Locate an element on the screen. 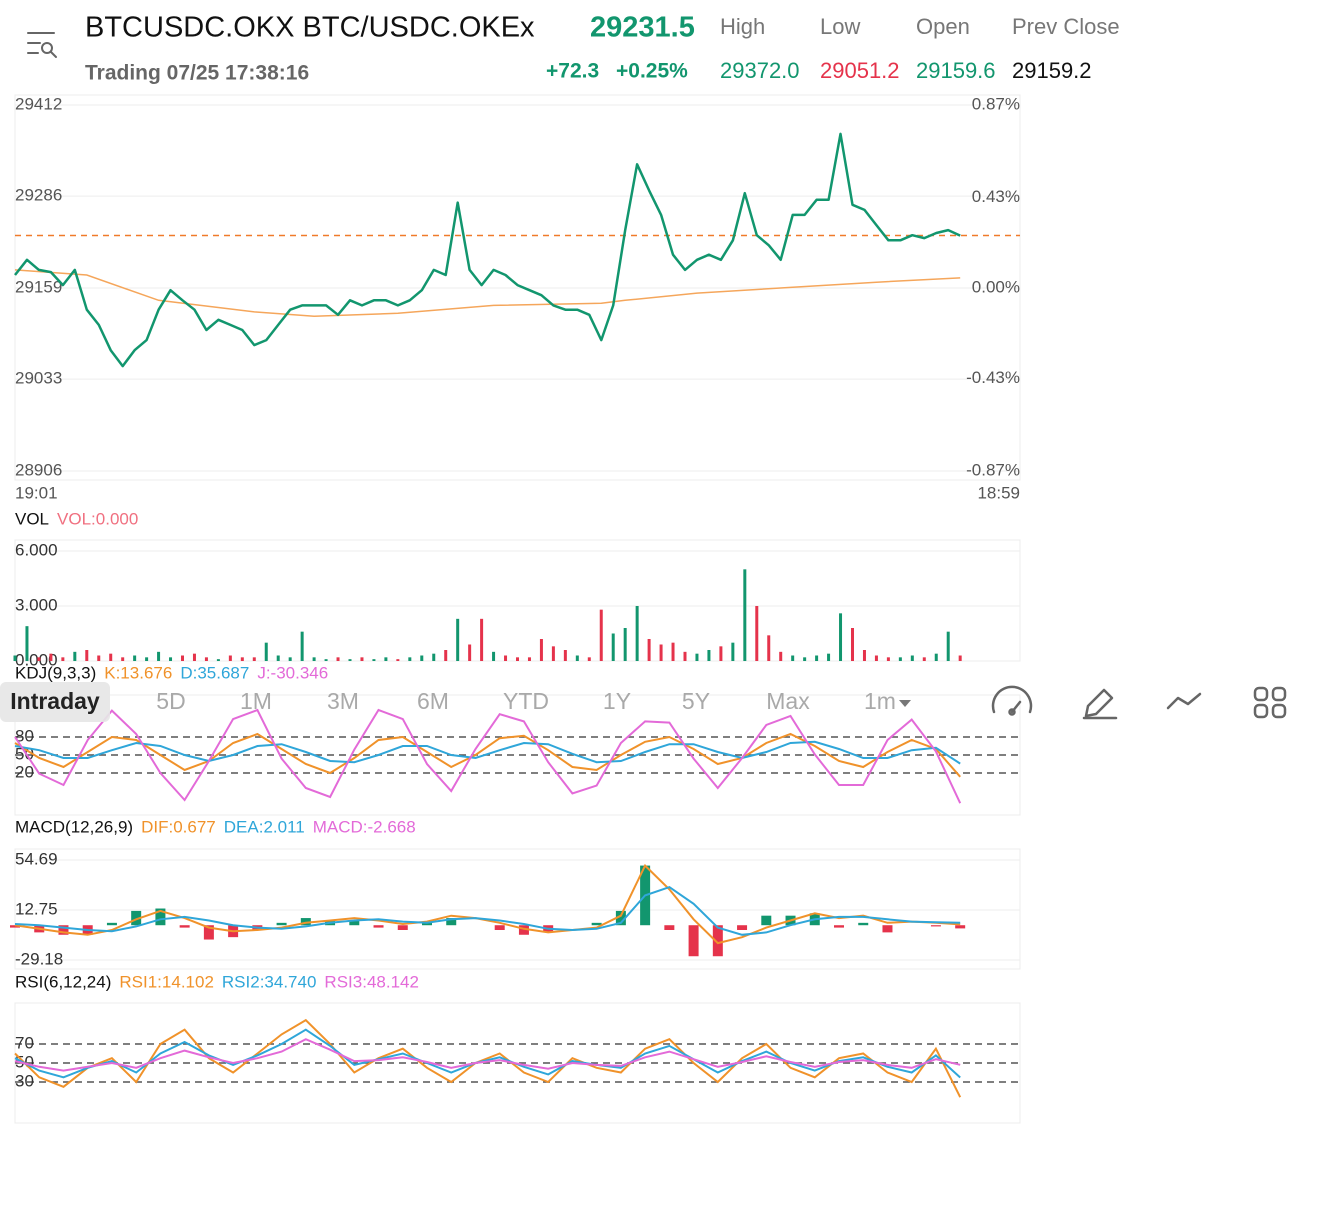  y-tick-label: -29.18 is located at coordinates (39, 959).